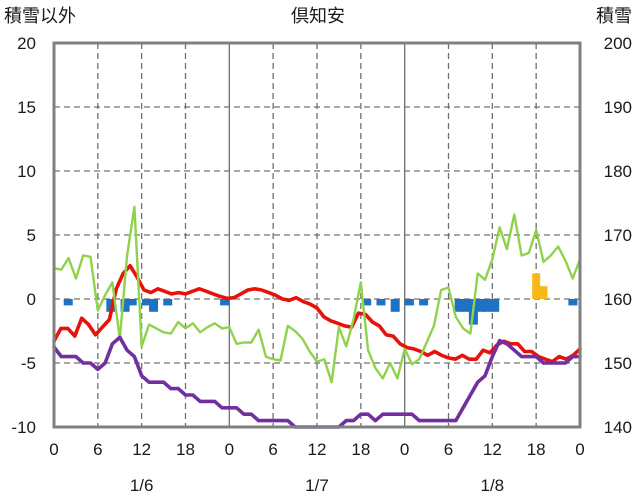  Describe the element at coordinates (318, 16) in the screenshot. I see `chart-title: 倶知安` at that location.